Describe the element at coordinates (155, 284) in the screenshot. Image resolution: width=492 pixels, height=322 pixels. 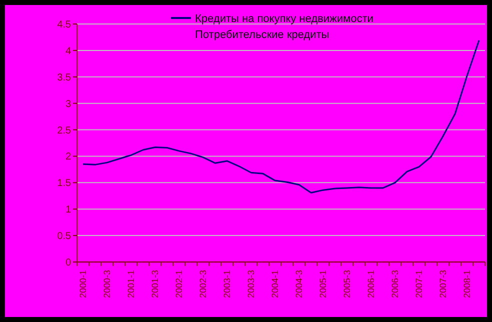
I see `x-tick-label: 2001-3` at that location.